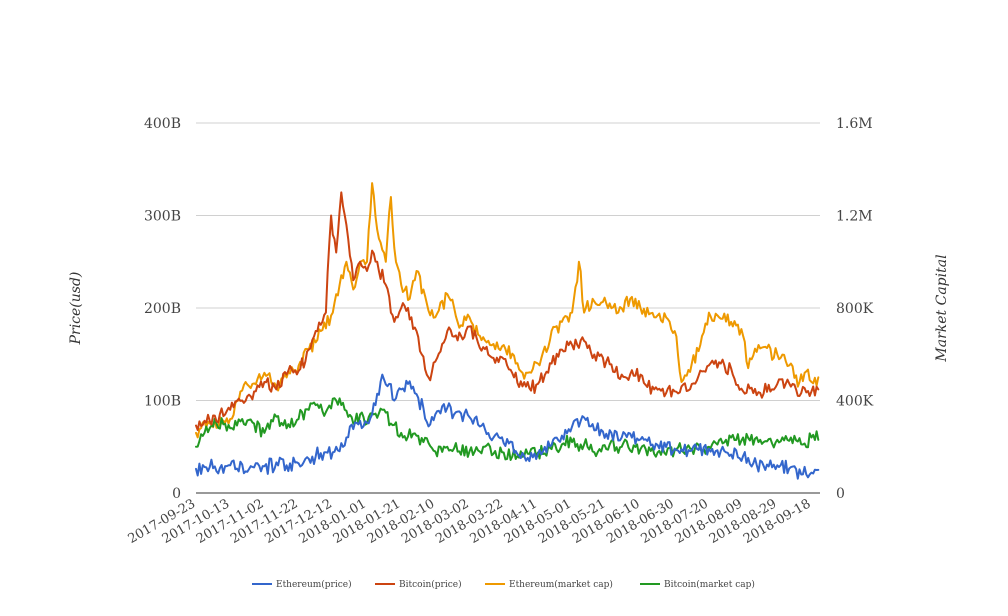 The image size is (1008, 616). I want to click on series-line-ethereum-price, so click(507, 426).